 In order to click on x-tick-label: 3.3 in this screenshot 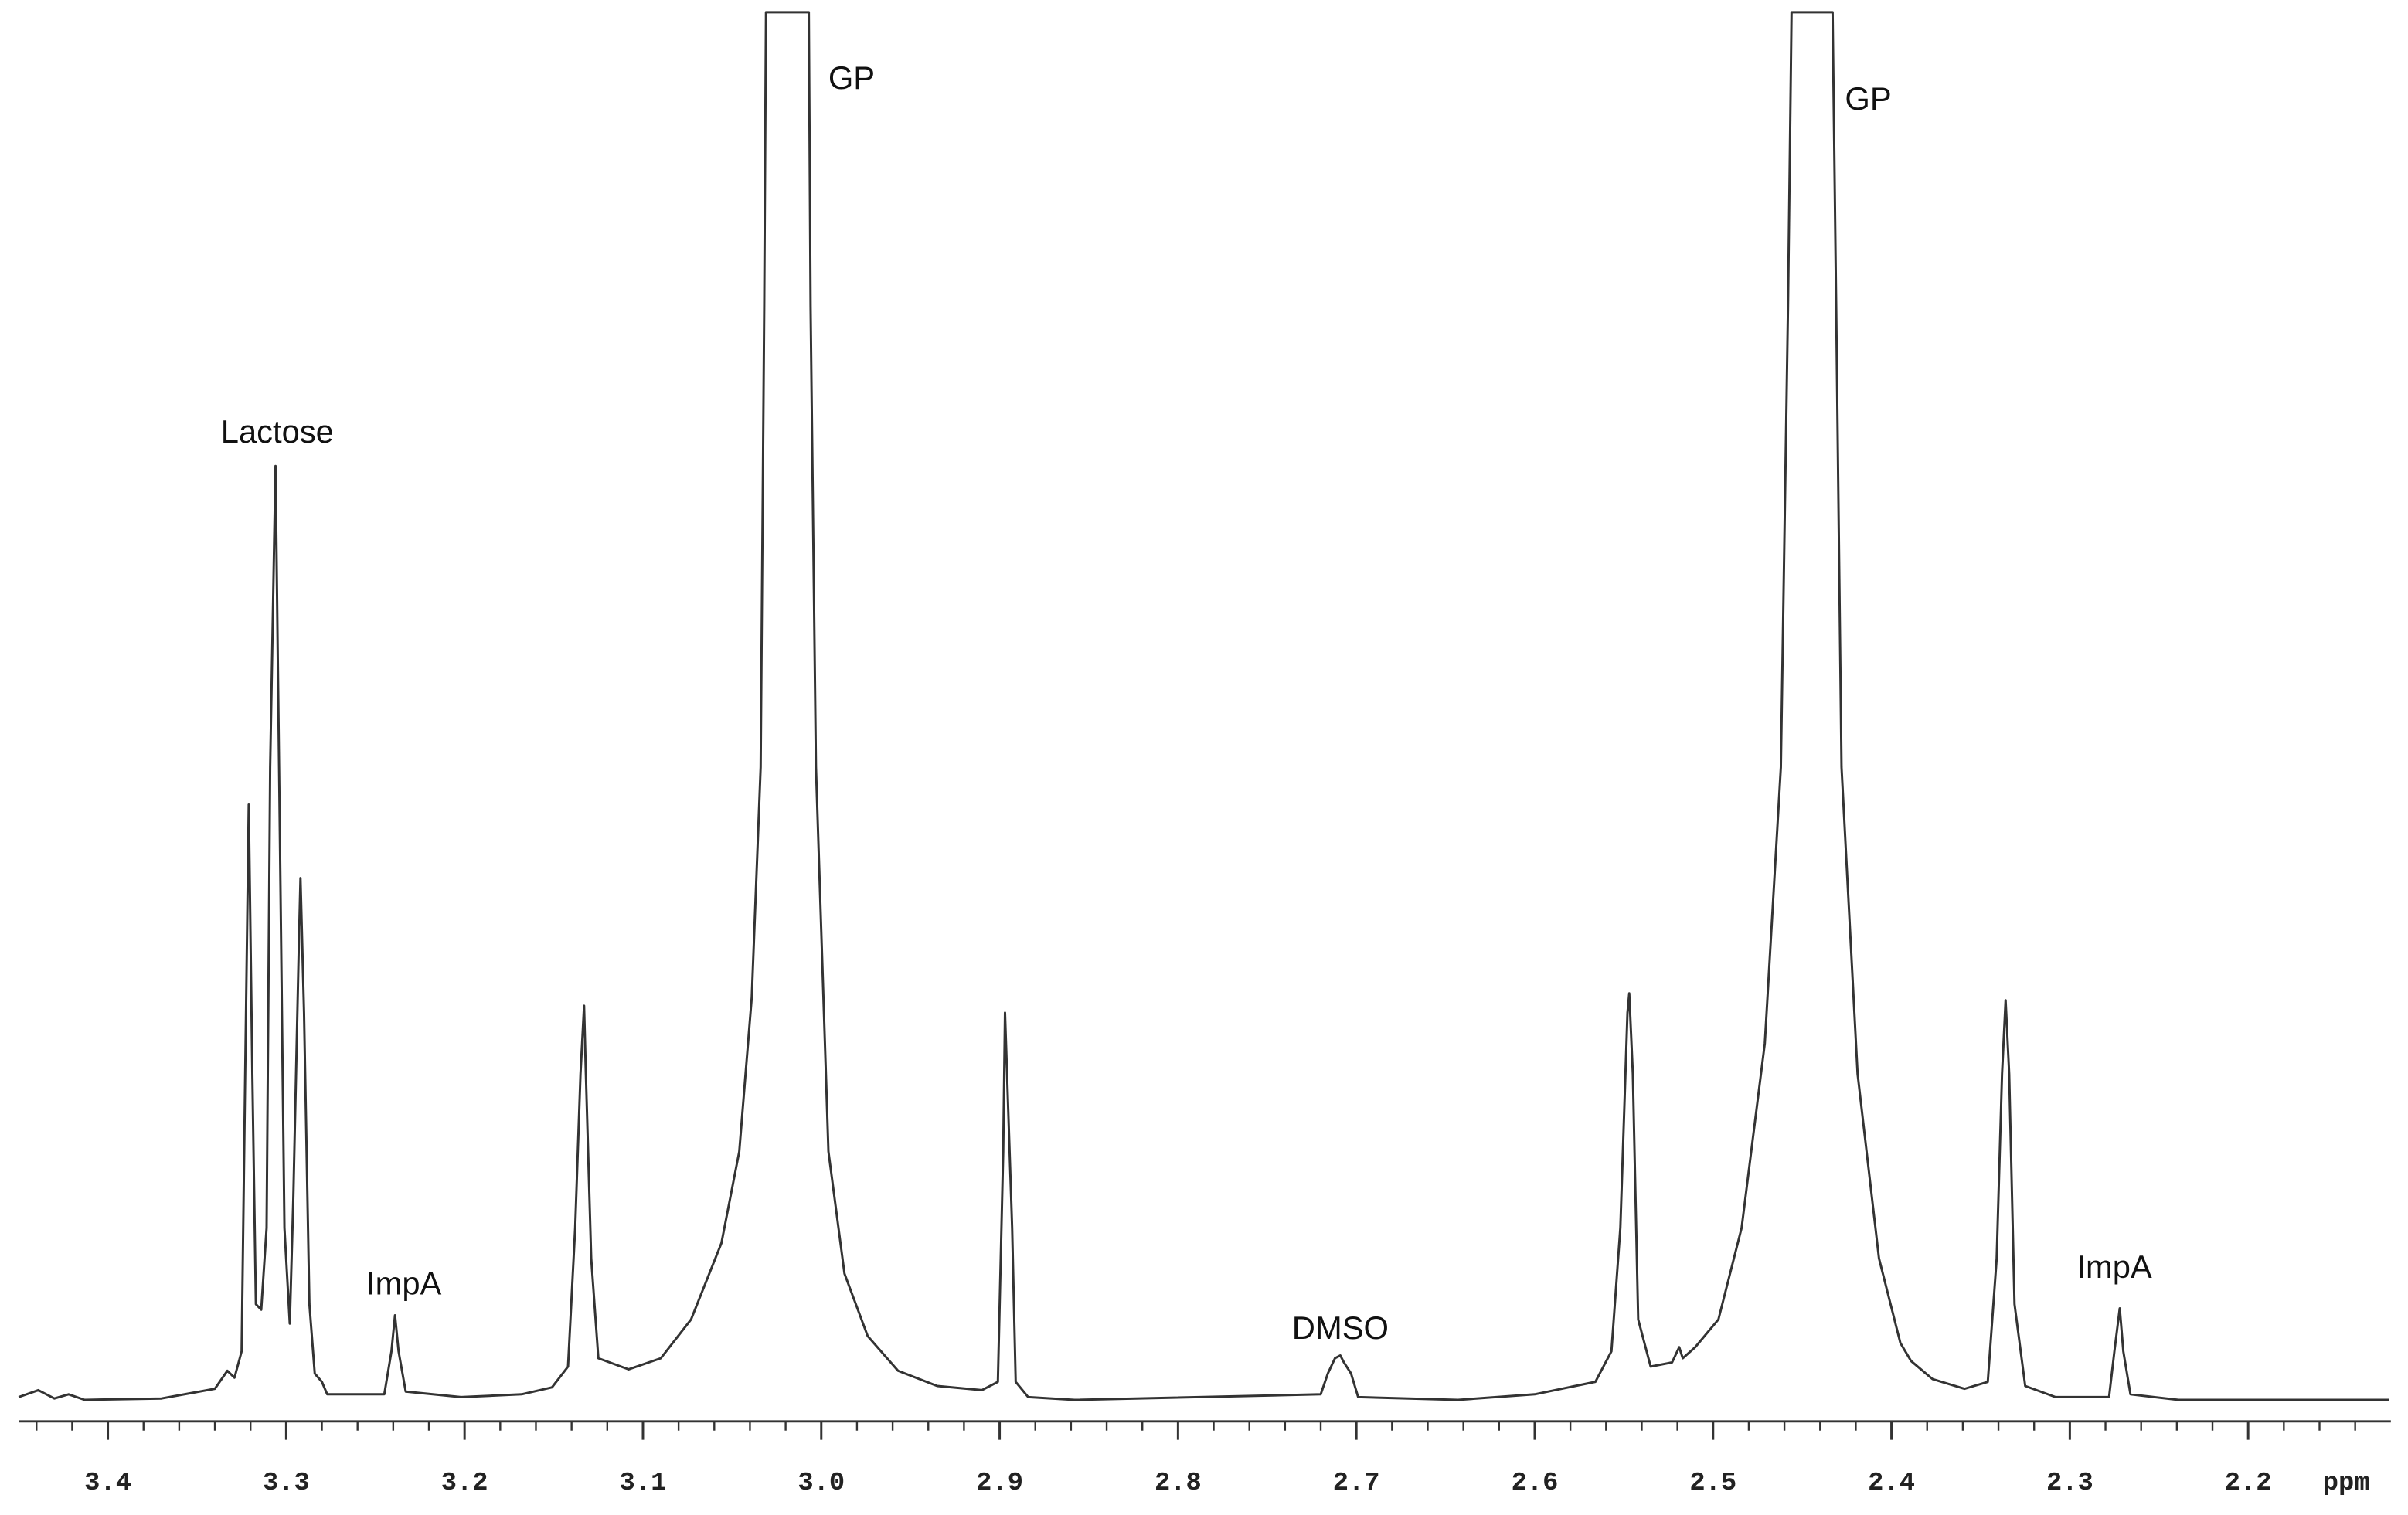, I will do `click(286, 1483)`.